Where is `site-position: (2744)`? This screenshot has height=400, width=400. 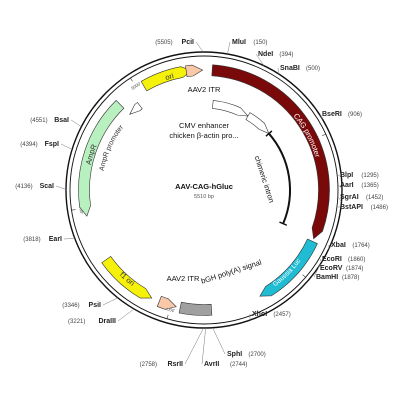 site-position: (2744) is located at coordinates (238, 365).